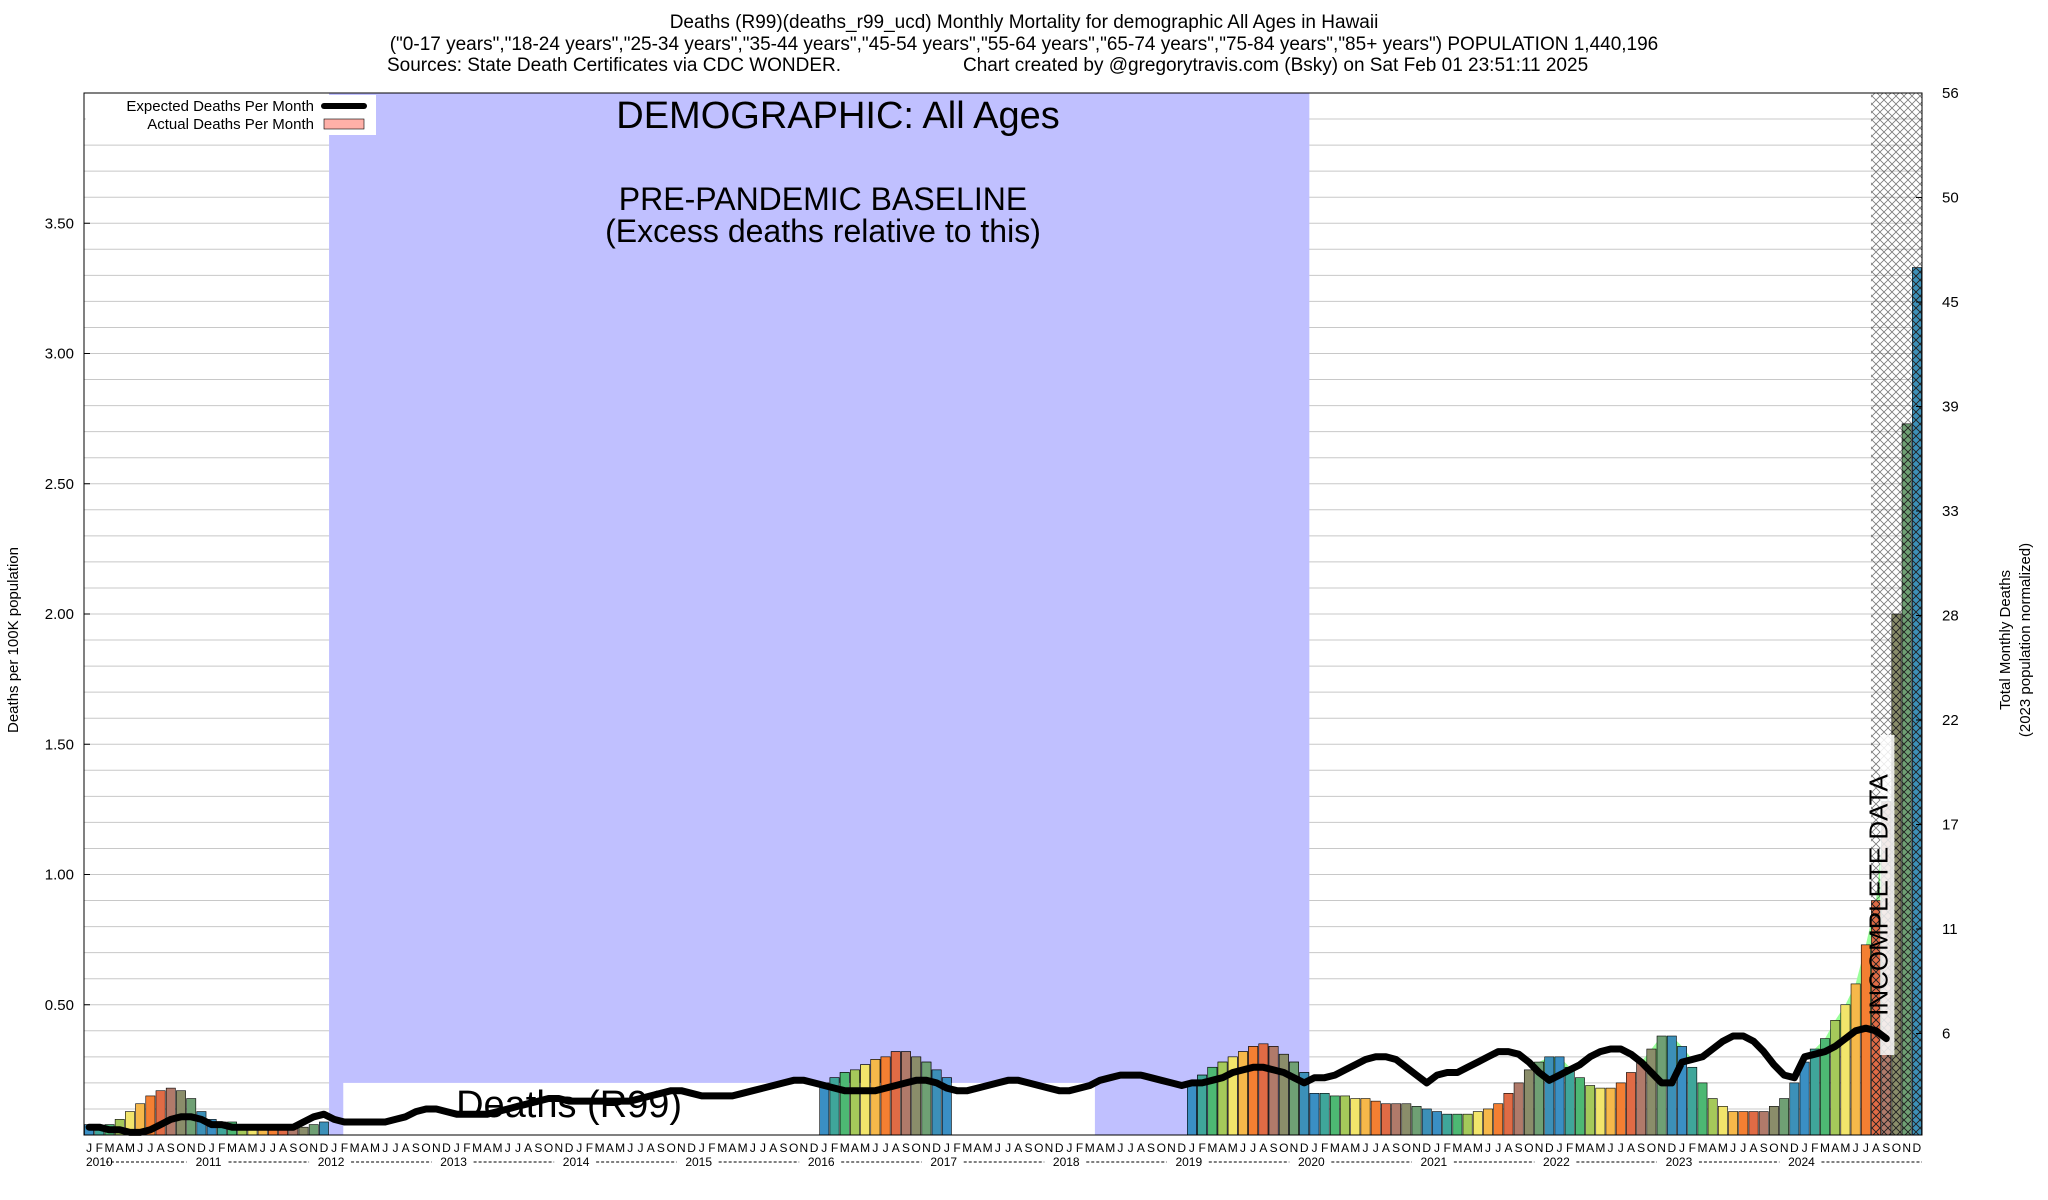  Describe the element at coordinates (1896, 614) in the screenshot. I see `incomplete-region` at that location.